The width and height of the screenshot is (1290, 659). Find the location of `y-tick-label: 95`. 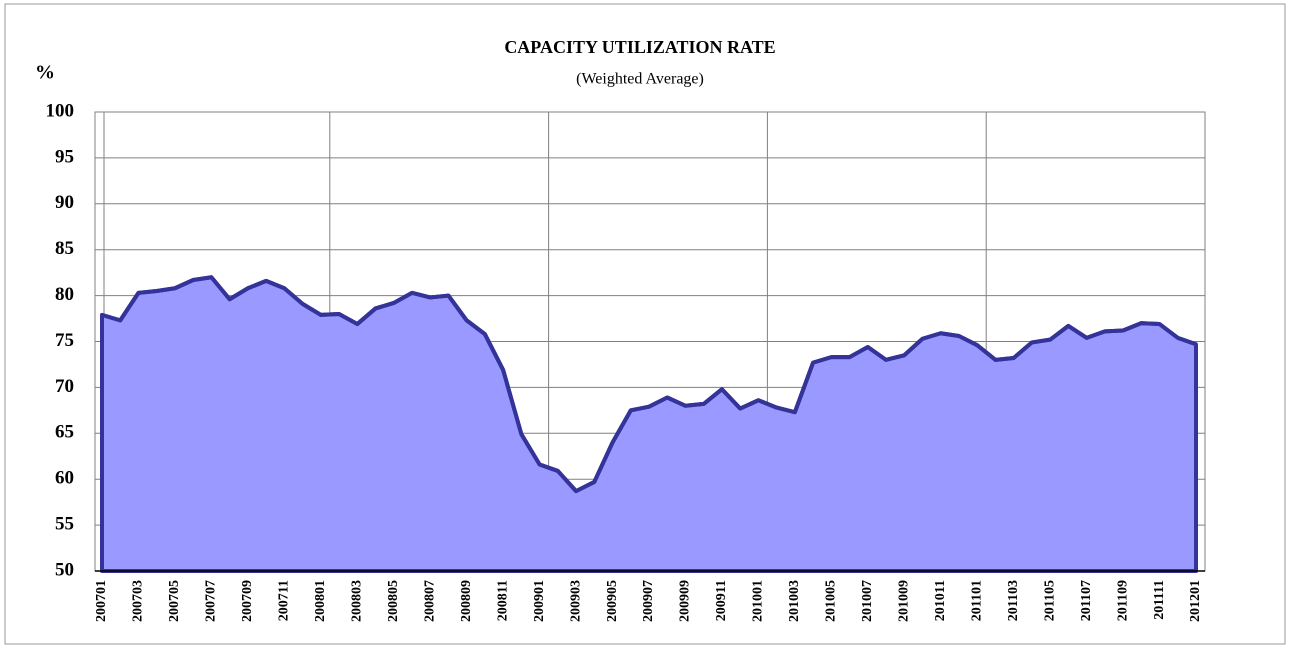

y-tick-label: 95 is located at coordinates (64, 156).